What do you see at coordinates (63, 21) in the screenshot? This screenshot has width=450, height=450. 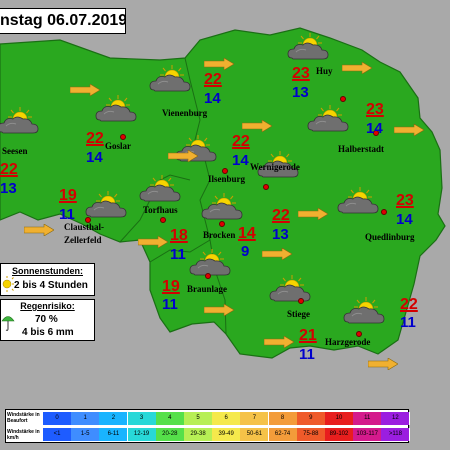 I see `page-title: nstag 06.07.2019` at bounding box center [63, 21].